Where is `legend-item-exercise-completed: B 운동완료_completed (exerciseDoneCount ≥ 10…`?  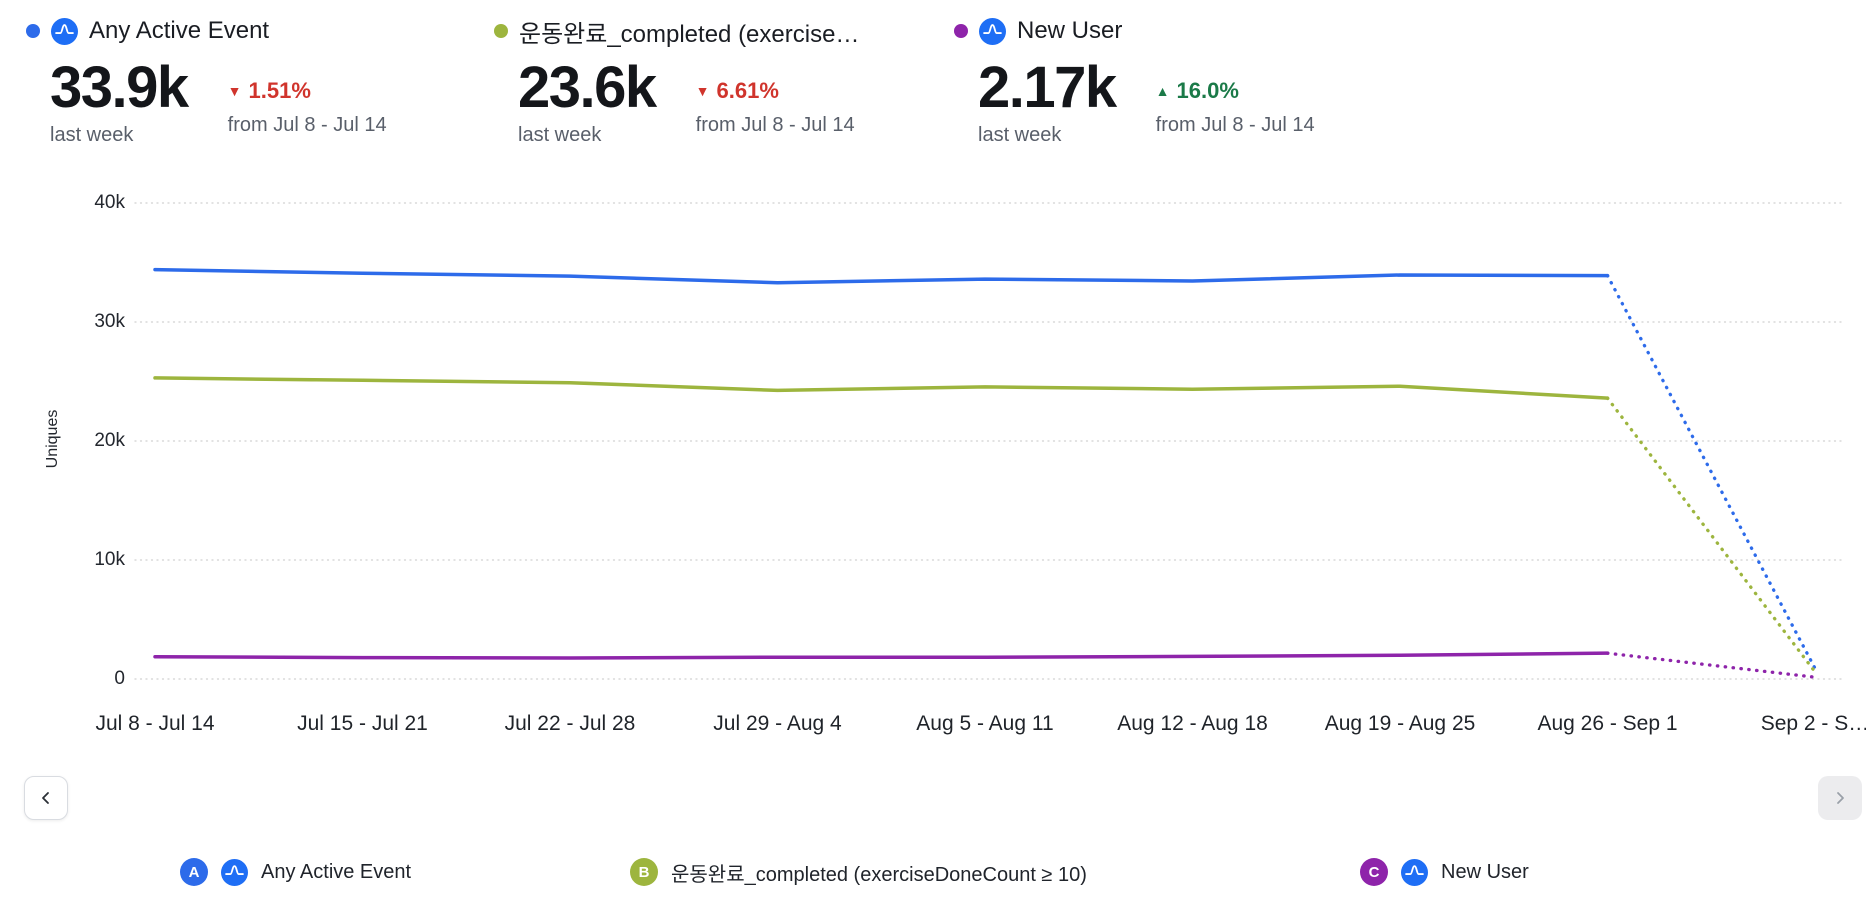 legend-item-exercise-completed: B 운동완료_completed (exerciseDoneCount ≥ 10… is located at coordinates (858, 872).